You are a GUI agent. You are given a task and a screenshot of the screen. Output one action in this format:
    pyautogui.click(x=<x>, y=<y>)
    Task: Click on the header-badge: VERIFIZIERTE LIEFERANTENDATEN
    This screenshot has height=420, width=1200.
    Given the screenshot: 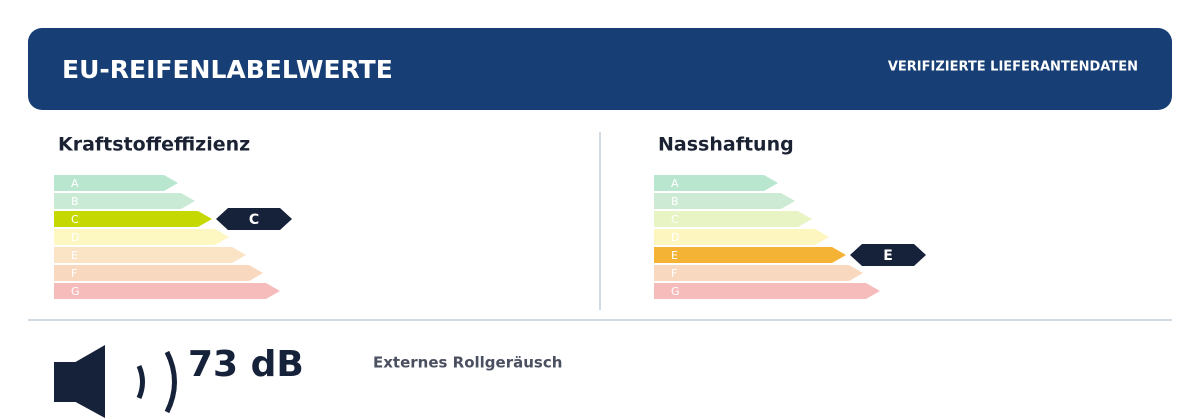 What is the action you would take?
    pyautogui.click(x=1013, y=67)
    